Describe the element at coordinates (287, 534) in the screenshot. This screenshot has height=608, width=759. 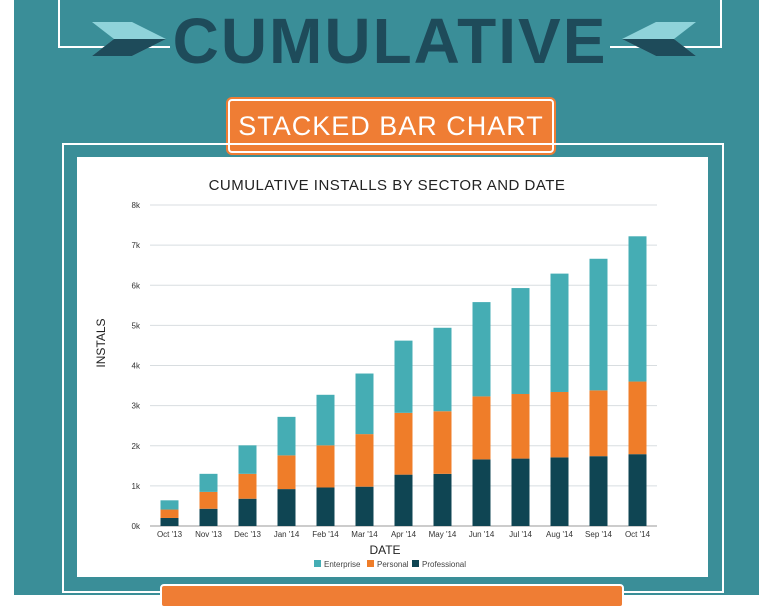
I see `x-tick-label: Jan '14` at that location.